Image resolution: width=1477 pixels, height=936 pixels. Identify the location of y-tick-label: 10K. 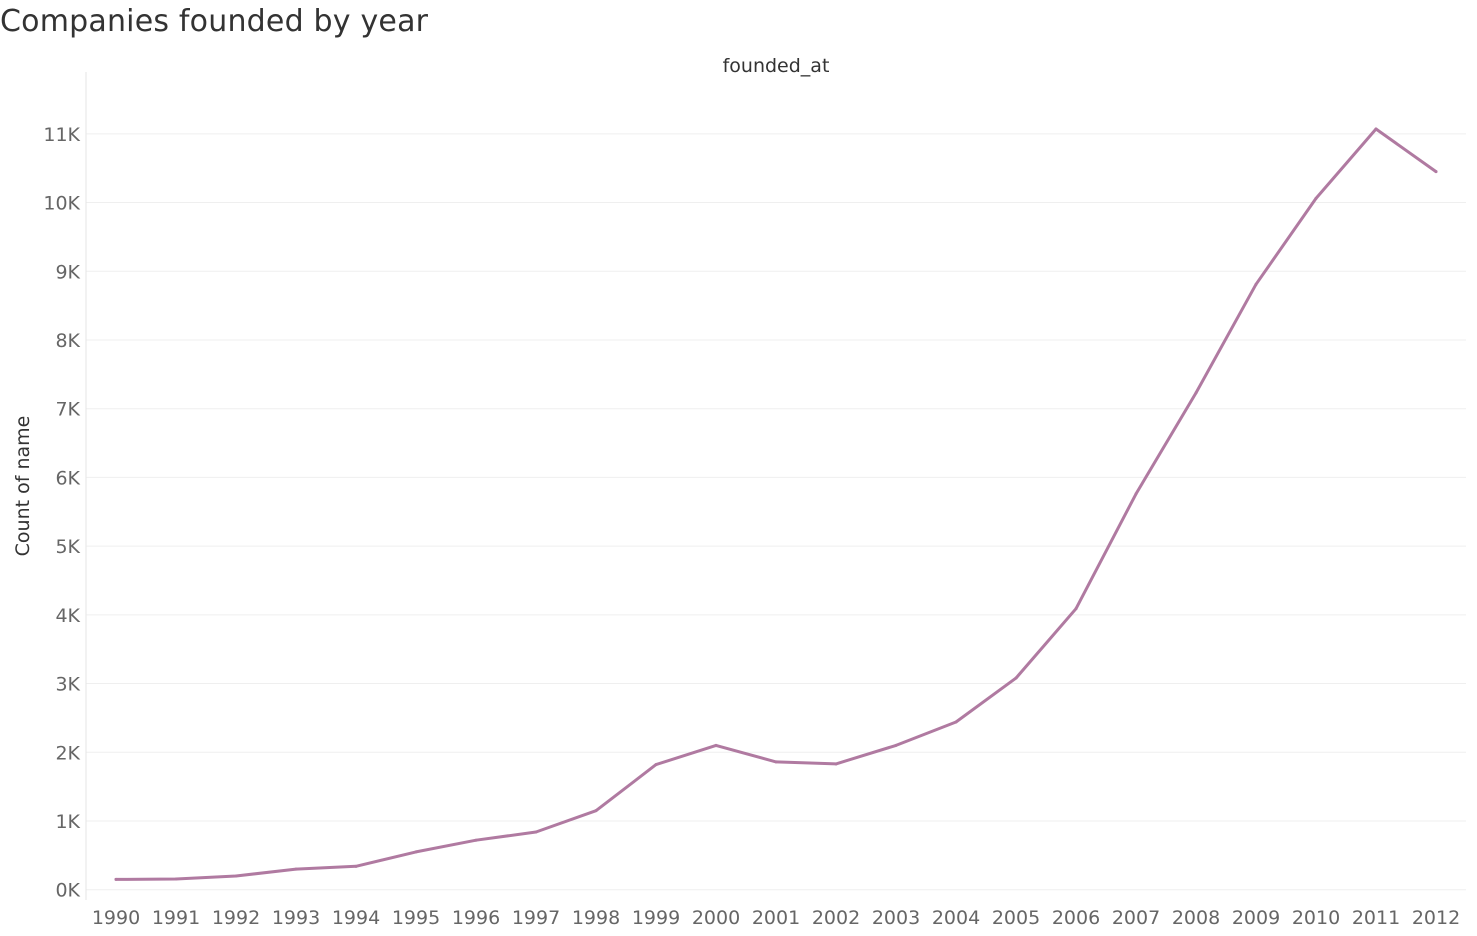
(61, 204).